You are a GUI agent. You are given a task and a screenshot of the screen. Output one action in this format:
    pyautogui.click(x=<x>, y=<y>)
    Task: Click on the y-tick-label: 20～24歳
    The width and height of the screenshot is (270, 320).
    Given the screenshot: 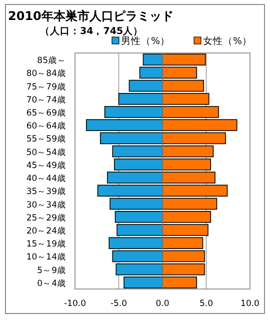 What is the action you would take?
    pyautogui.click(x=46, y=231)
    